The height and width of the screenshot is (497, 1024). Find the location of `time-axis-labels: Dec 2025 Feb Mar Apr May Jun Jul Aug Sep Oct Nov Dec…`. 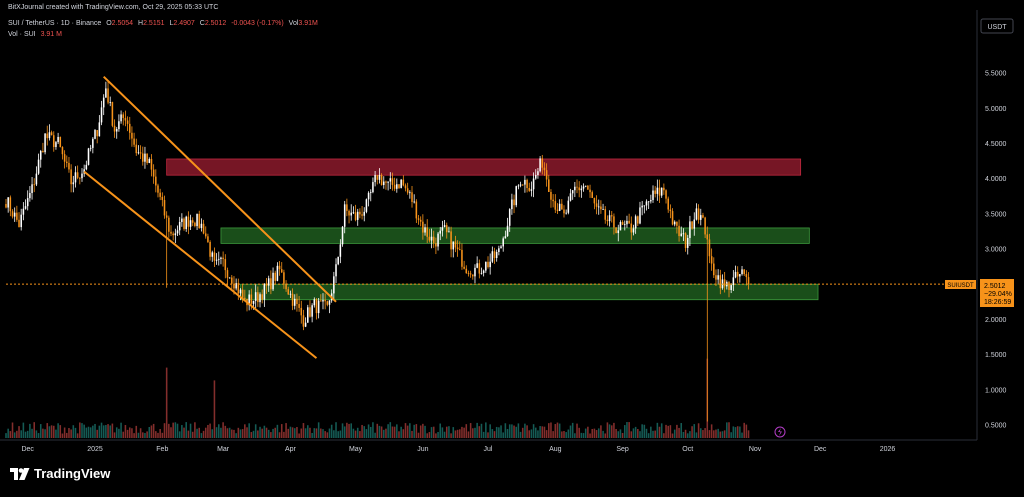

time-axis-labels: Dec 2025 Feb Mar Apr May Jun Jul Aug Sep Oct Nov Dec… is located at coordinates (458, 449).